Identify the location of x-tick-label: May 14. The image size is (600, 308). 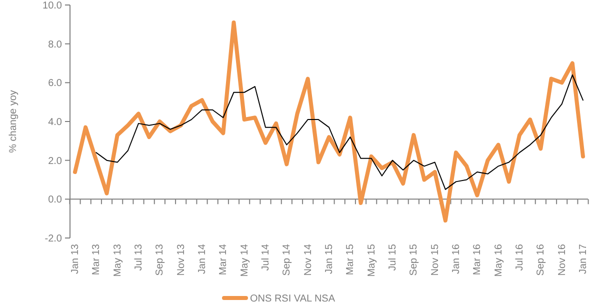
(244, 260).